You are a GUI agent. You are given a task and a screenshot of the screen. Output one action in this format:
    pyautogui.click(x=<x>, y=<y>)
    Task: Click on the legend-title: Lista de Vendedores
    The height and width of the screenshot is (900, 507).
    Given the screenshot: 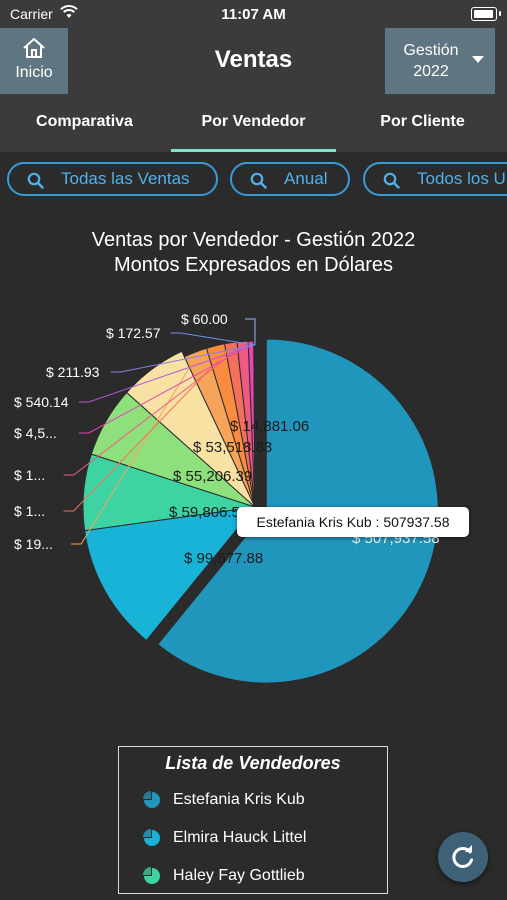 What is the action you would take?
    pyautogui.click(x=253, y=763)
    